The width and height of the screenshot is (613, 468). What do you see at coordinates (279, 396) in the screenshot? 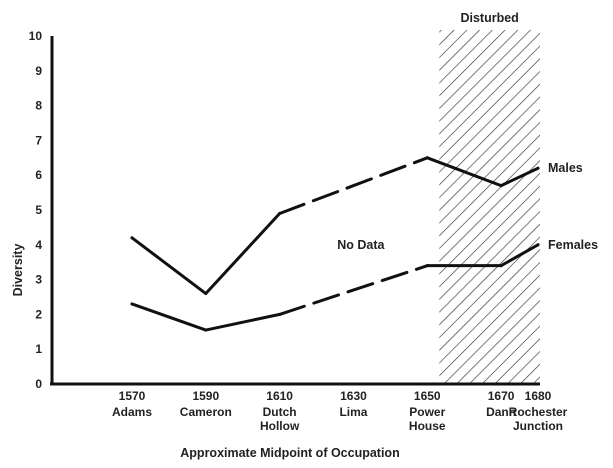
I see `x-tick-label: 1610` at bounding box center [279, 396].